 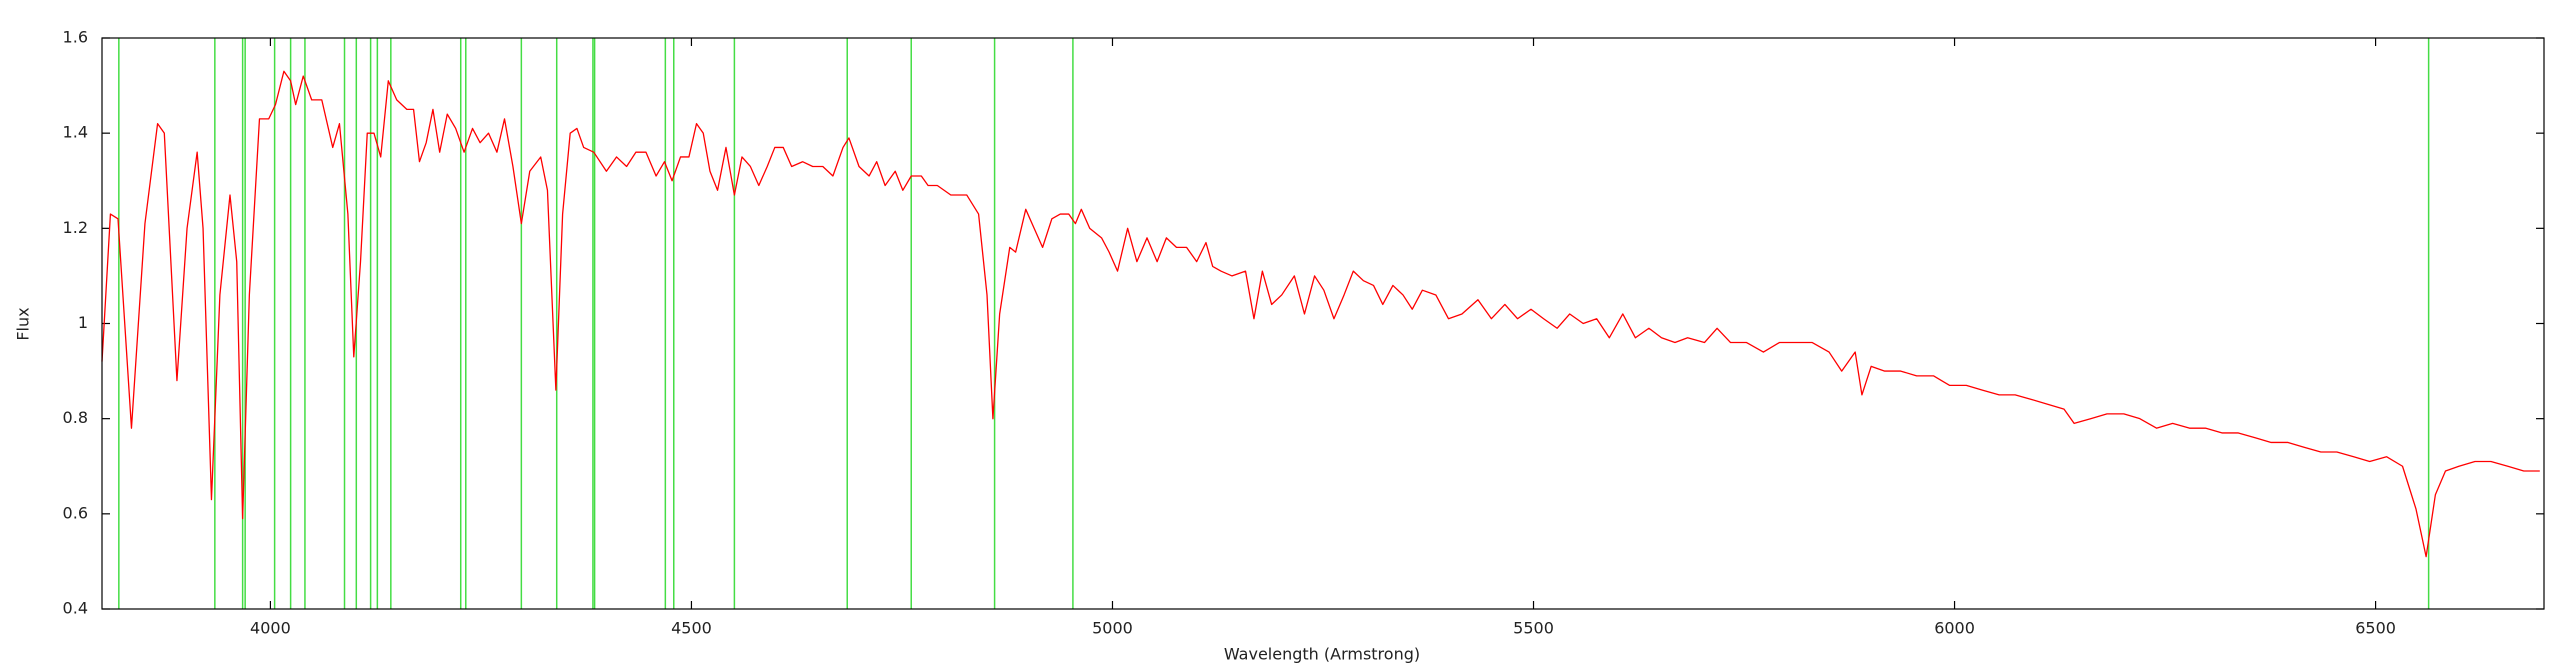 What do you see at coordinates (75, 37) in the screenshot?
I see `y-tick-label: 1.6` at bounding box center [75, 37].